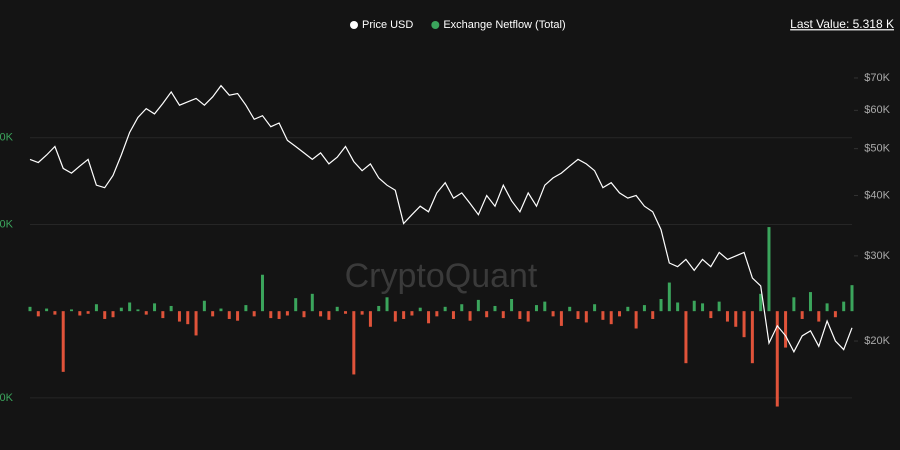  I want to click on y2-tick-label: $40K, so click(877, 195).